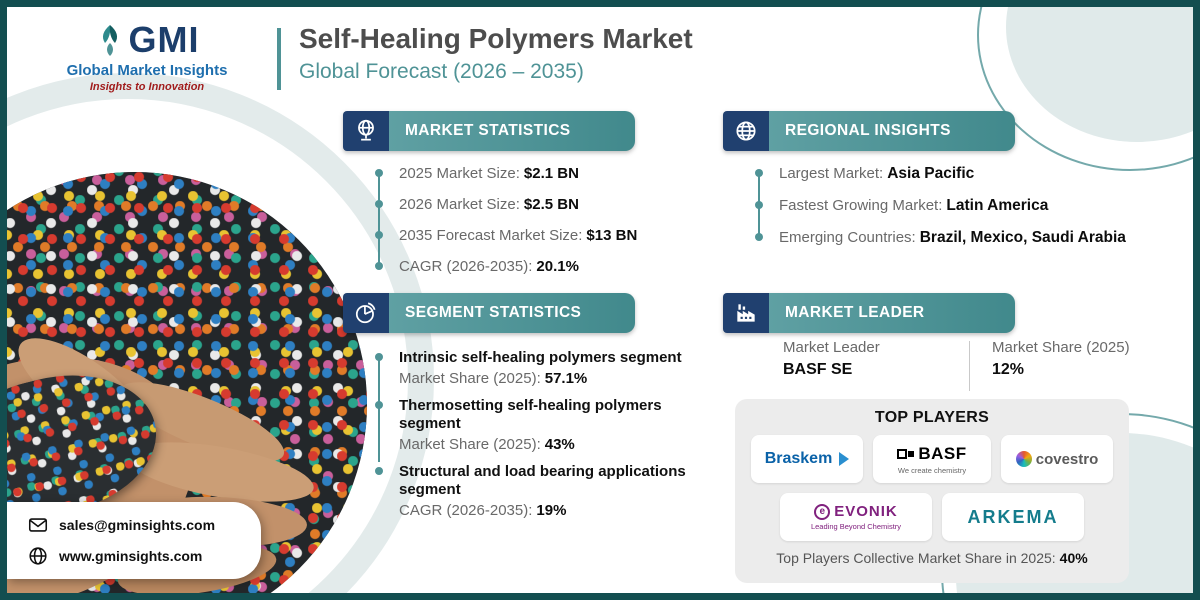 This screenshot has width=1200, height=600. I want to click on globe-stand-icon, so click(366, 130).